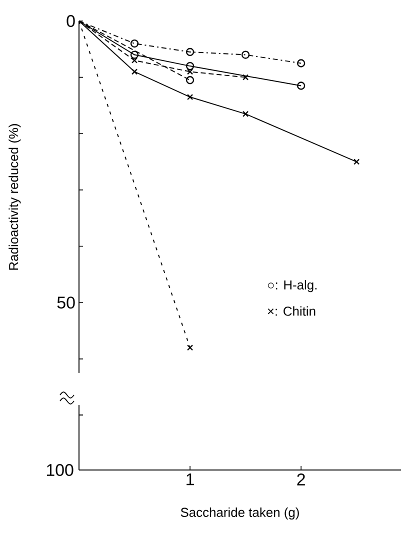 The width and height of the screenshot is (414, 543). Describe the element at coordinates (66, 302) in the screenshot. I see `y-tick-label: 50` at that location.